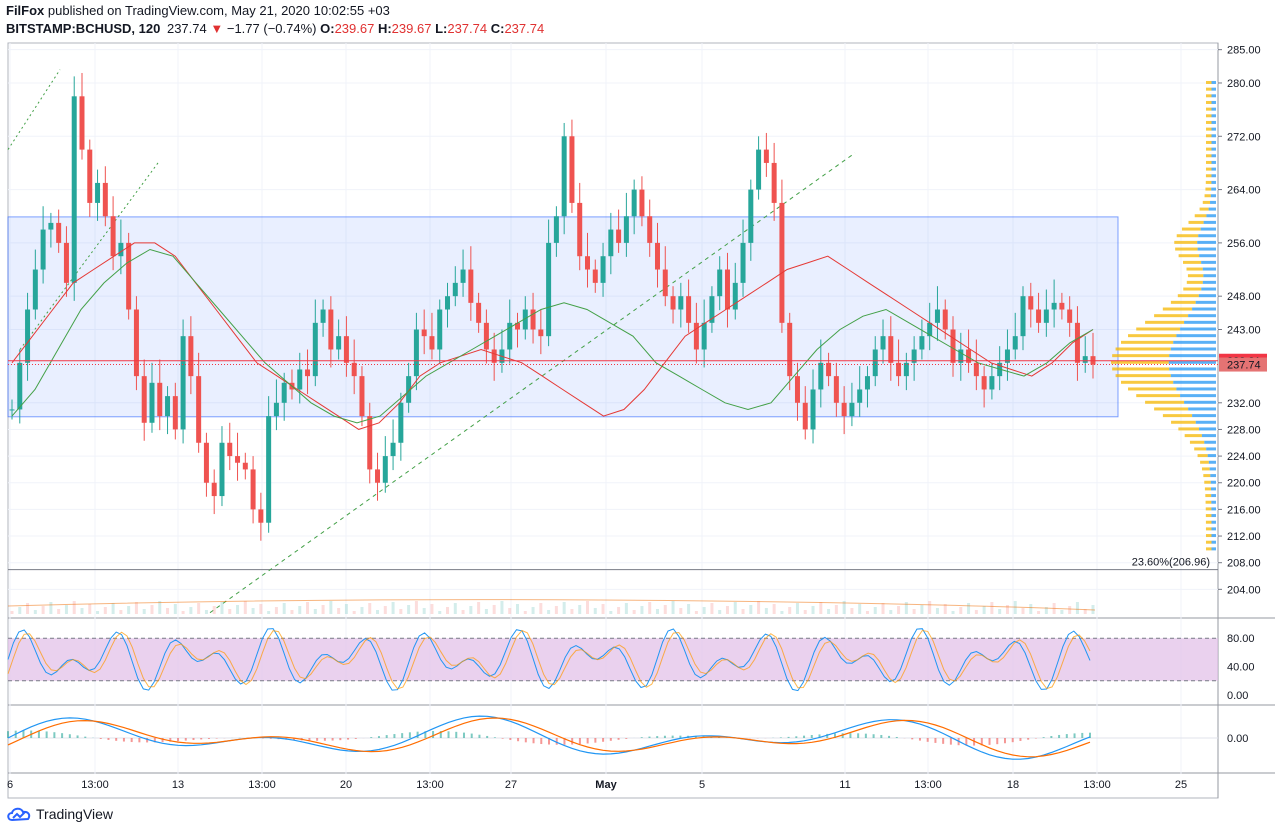  Describe the element at coordinates (551, 605) in the screenshot. I see `volume-ma-line` at that location.